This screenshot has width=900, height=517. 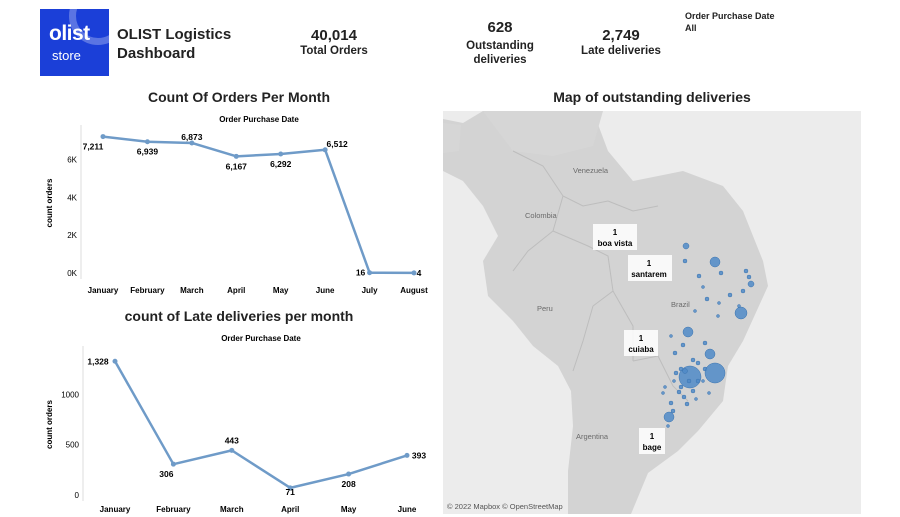 What do you see at coordinates (691, 28) in the screenshot?
I see `filter-value: All` at bounding box center [691, 28].